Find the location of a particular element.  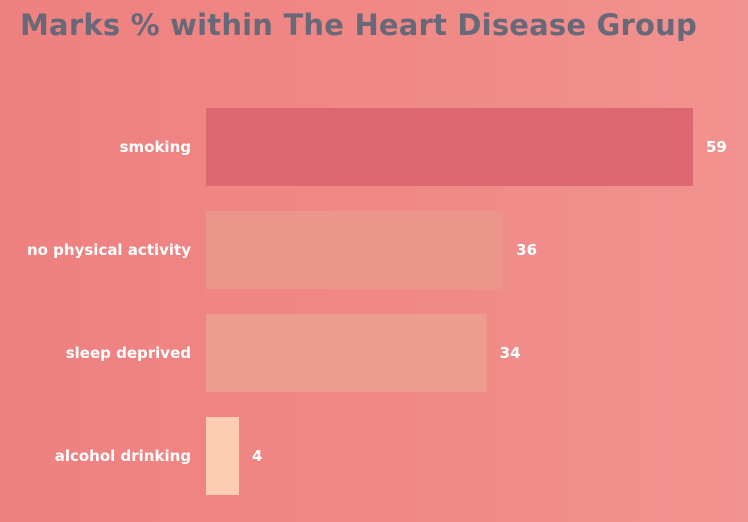

category-label: alcohol drinking is located at coordinates (123, 456).